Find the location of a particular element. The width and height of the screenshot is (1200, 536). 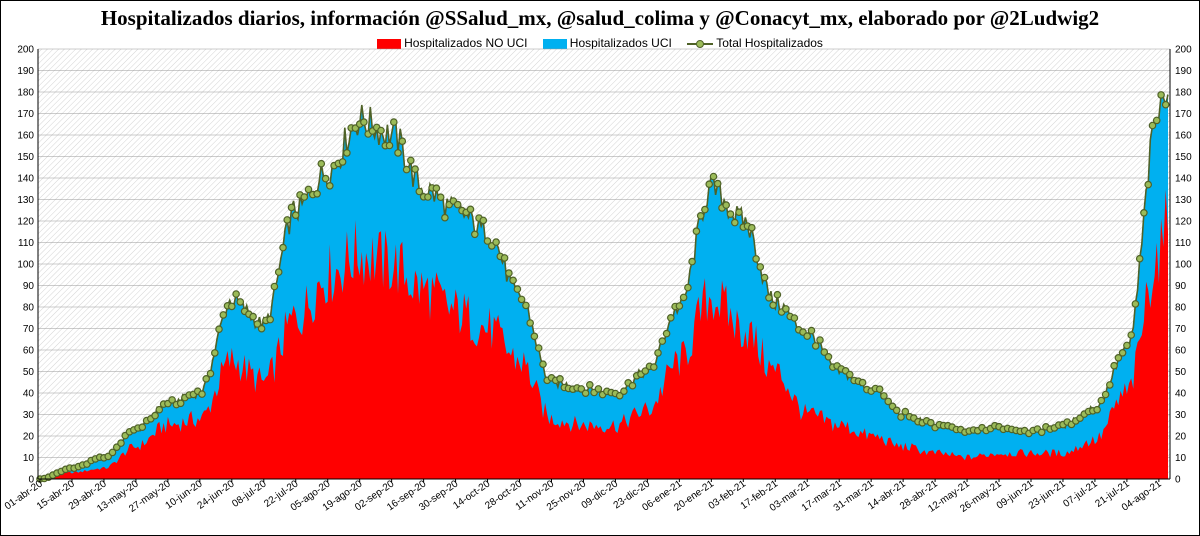

y-tick-label-left: 180 is located at coordinates (25, 93).